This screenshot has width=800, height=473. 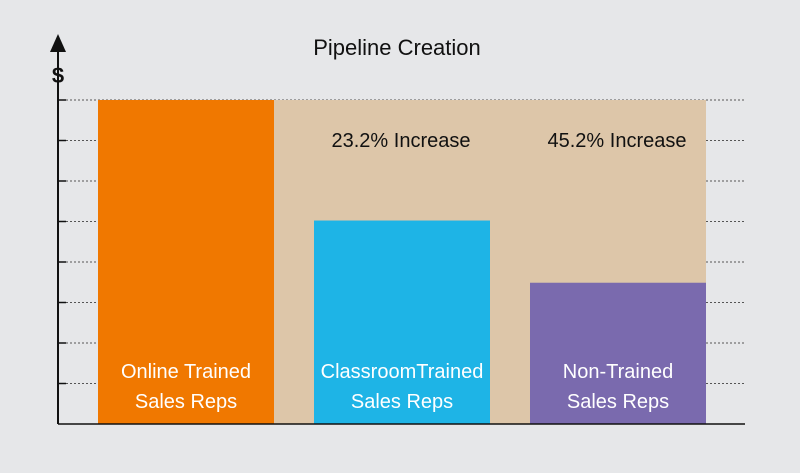 I want to click on bar-label-2-line-2: Sales Reps, so click(x=402, y=402).